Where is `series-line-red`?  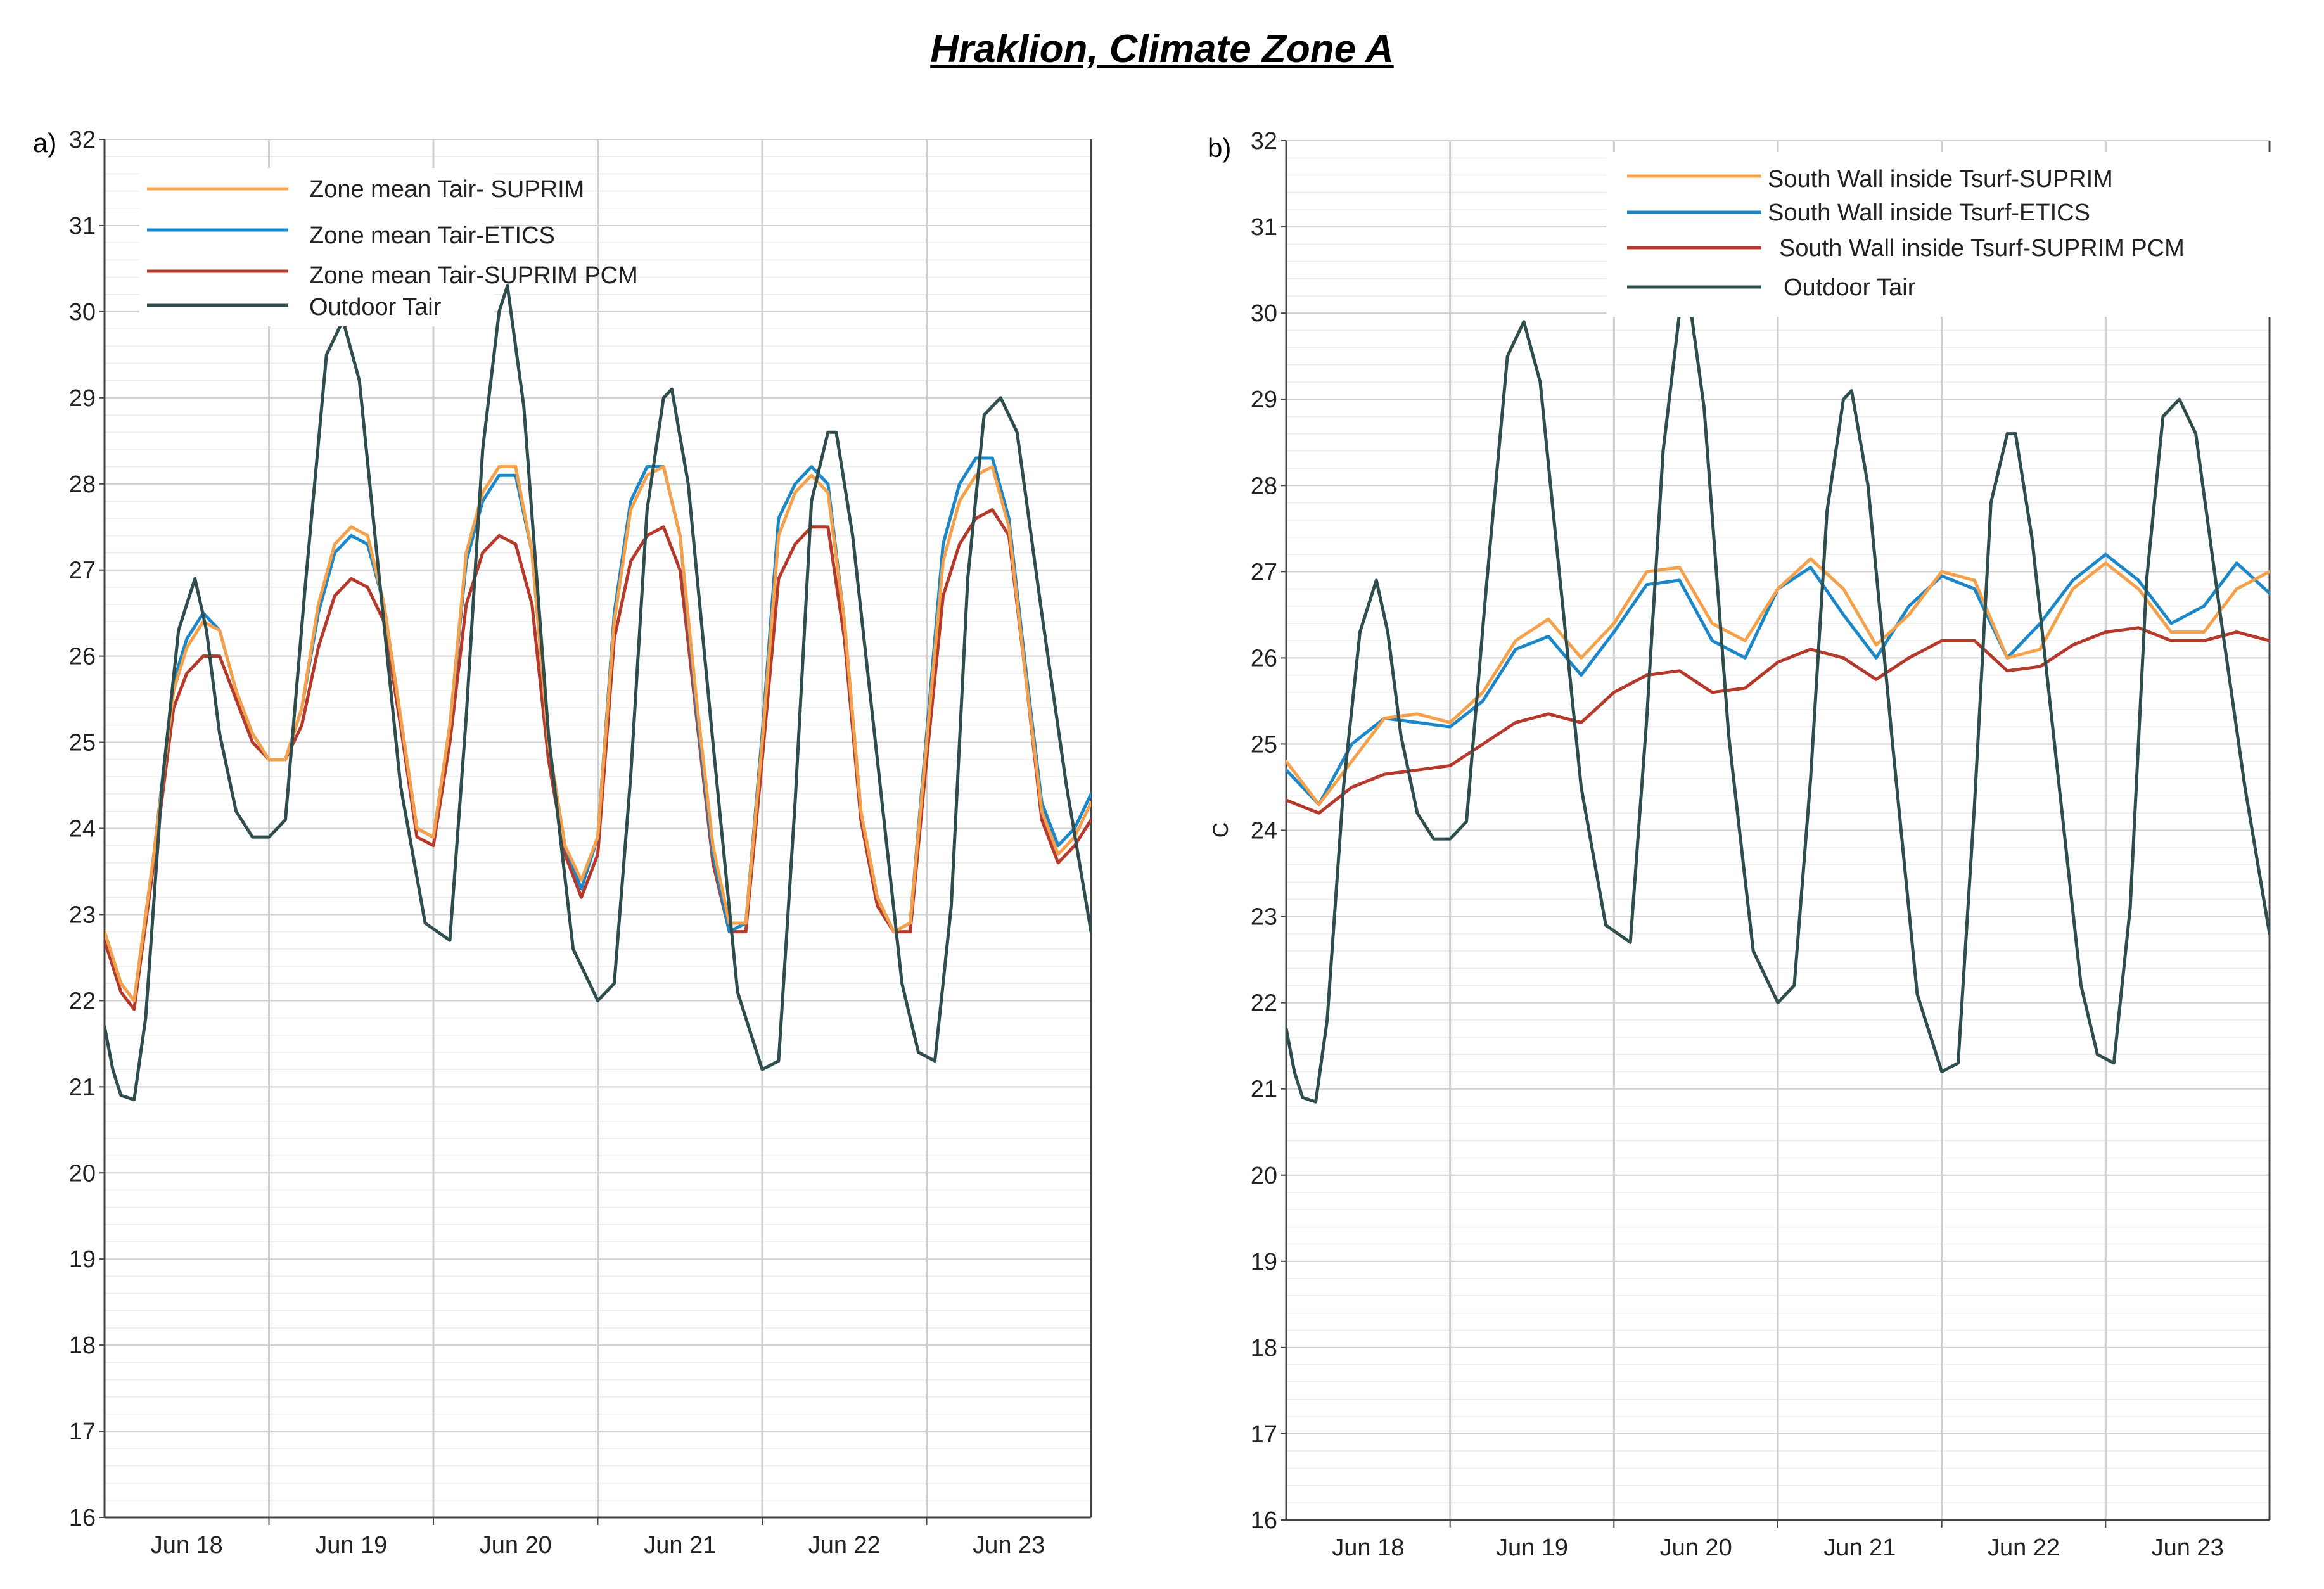 series-line-red is located at coordinates (1778, 721).